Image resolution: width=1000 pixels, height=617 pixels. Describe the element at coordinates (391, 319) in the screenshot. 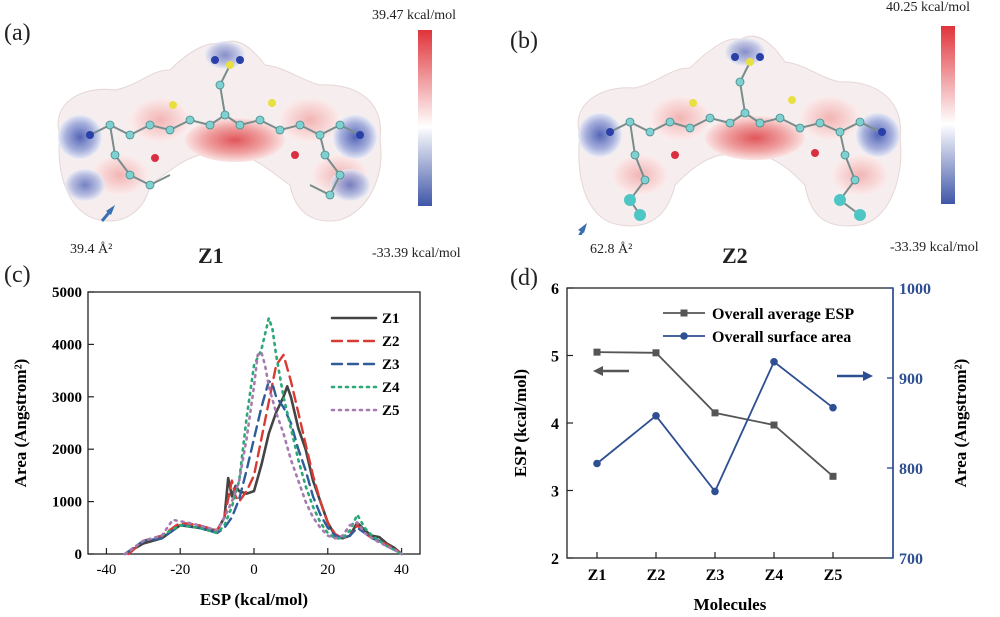

I see `legend-label-z1: Z1` at that location.